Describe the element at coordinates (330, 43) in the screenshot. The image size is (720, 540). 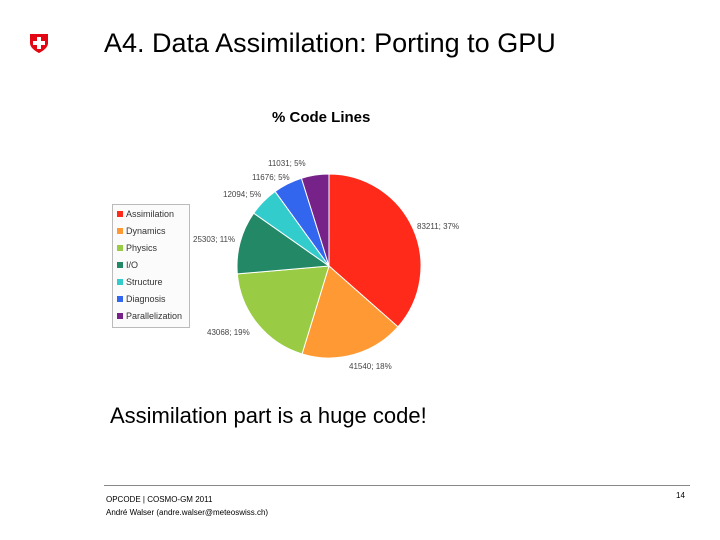
I see `slide-title: A4. Data Assimilation: Porting to GPU` at that location.